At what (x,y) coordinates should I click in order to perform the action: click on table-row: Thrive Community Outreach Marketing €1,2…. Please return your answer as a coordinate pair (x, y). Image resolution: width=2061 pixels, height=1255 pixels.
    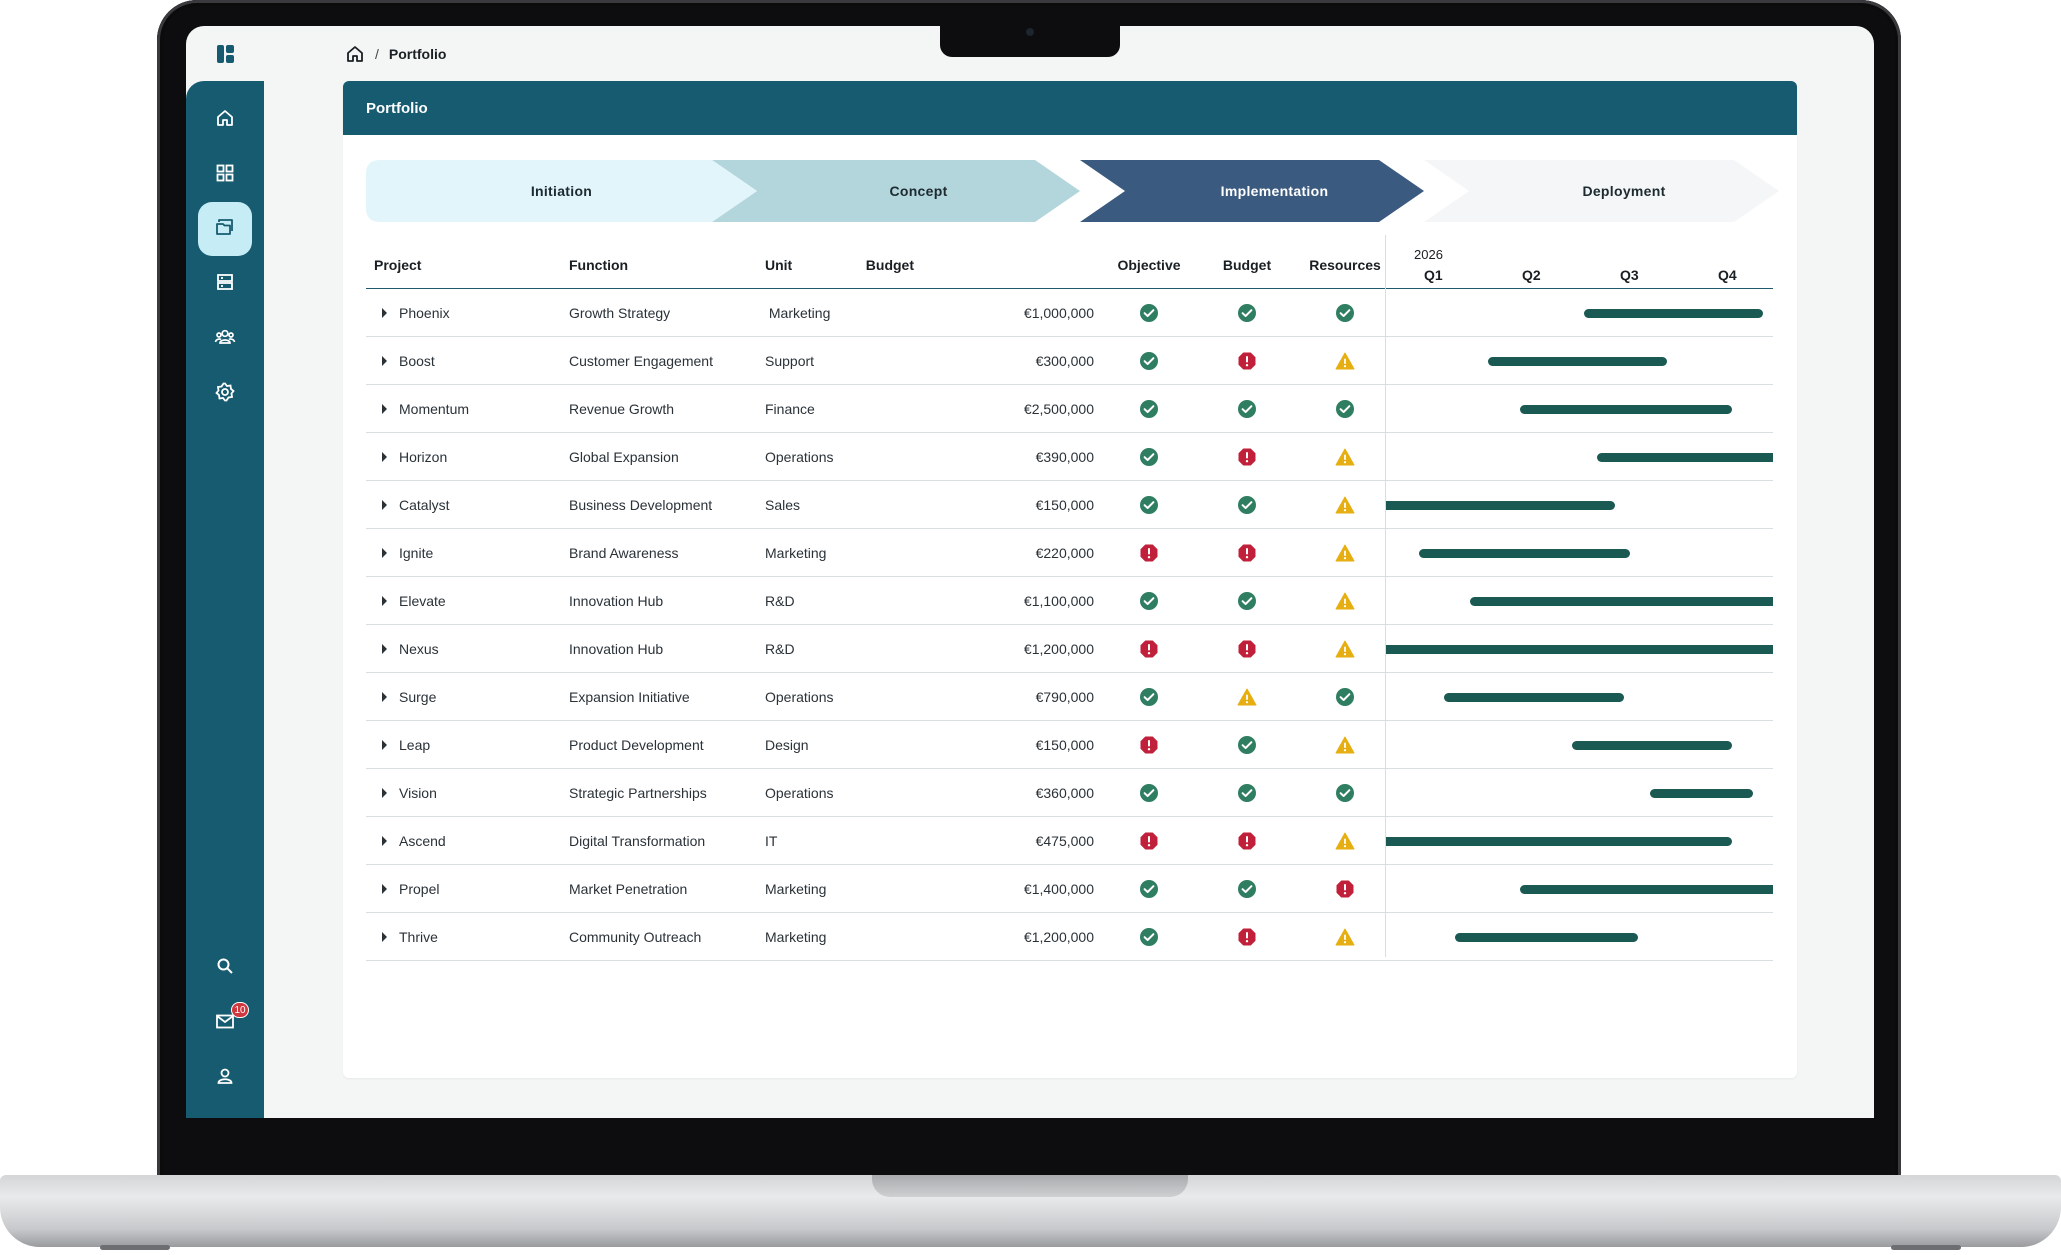
    Looking at the image, I should click on (1069, 937).